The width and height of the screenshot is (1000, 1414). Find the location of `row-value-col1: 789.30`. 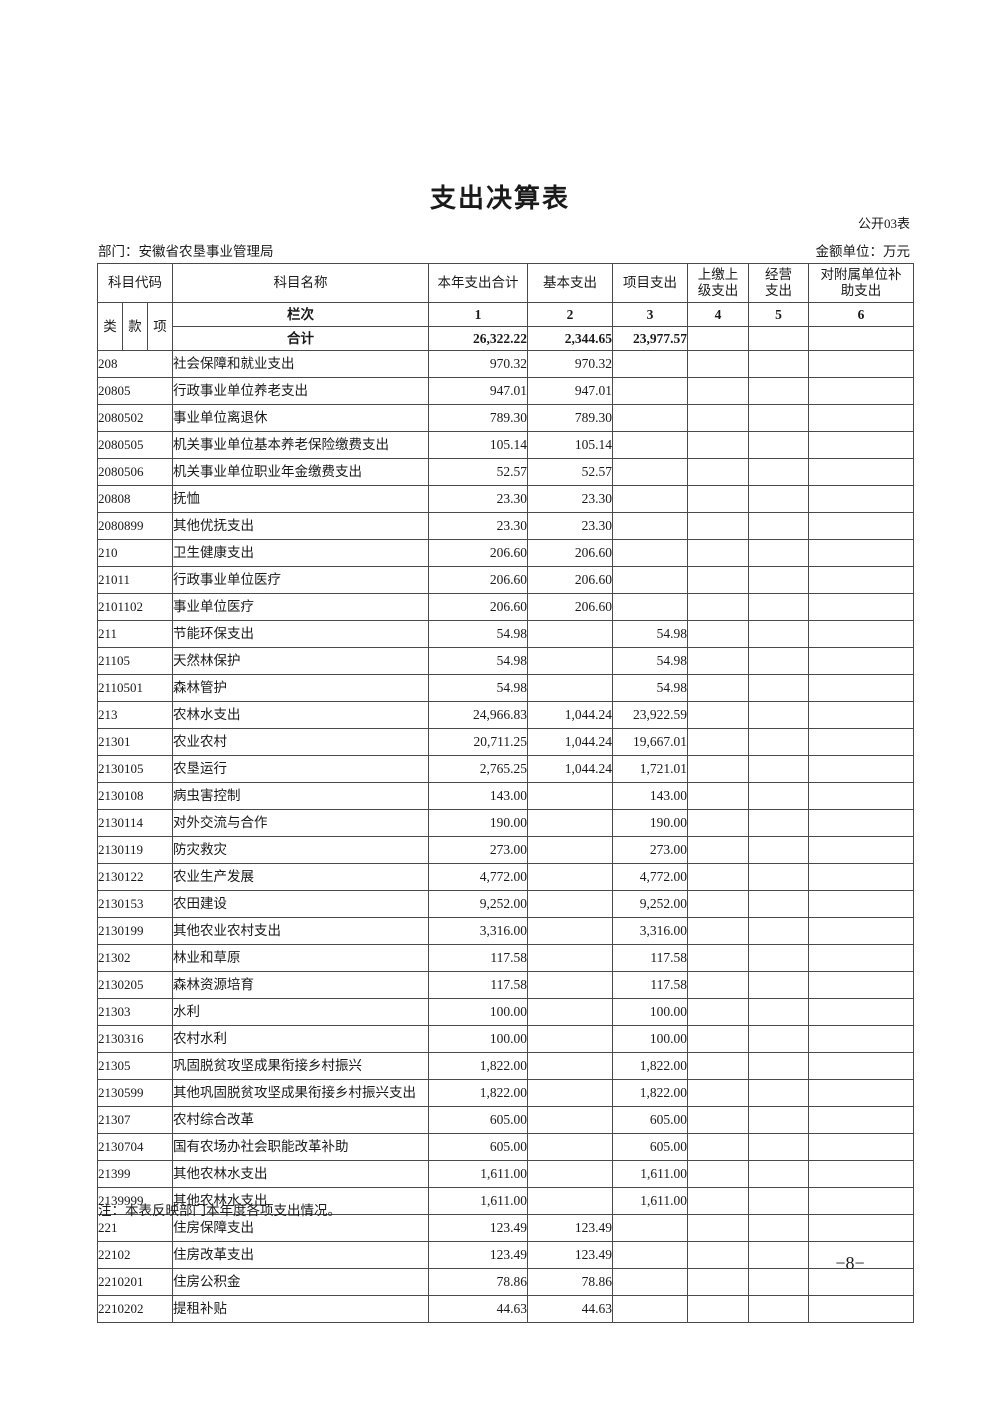

row-value-col1: 789.30 is located at coordinates (478, 418).